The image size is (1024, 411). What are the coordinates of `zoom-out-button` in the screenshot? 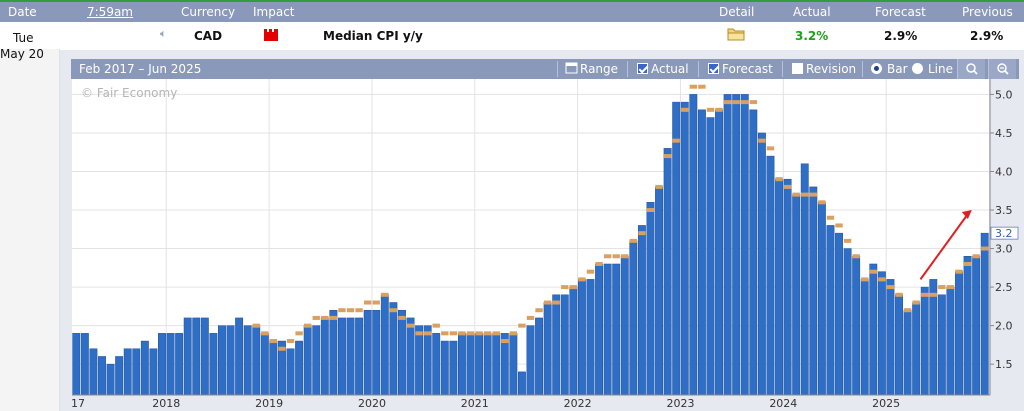 It's located at (1002, 69).